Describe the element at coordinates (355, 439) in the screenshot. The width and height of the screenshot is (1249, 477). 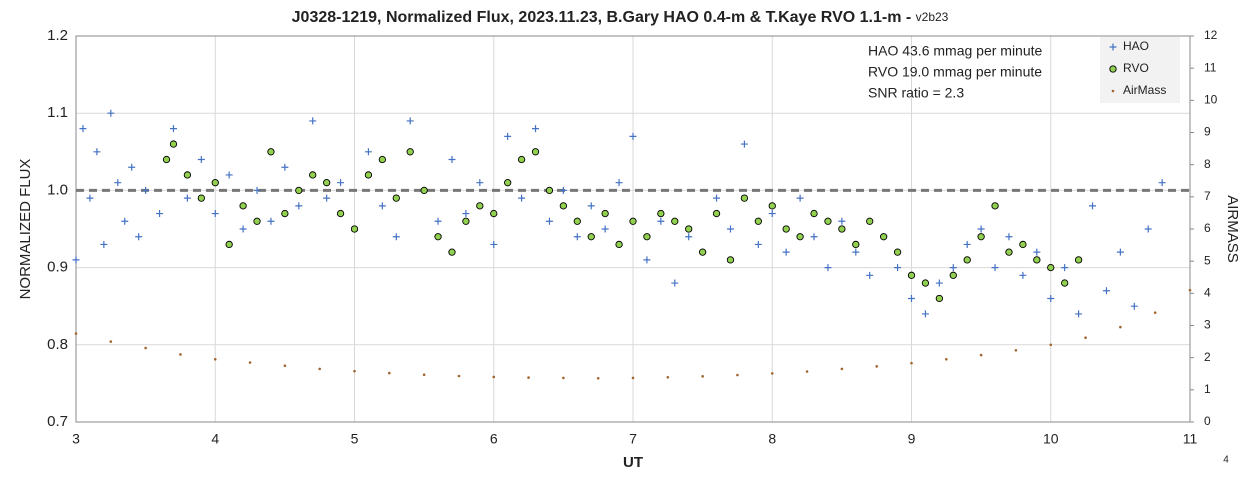
I see `x-tick-label: 5` at that location.